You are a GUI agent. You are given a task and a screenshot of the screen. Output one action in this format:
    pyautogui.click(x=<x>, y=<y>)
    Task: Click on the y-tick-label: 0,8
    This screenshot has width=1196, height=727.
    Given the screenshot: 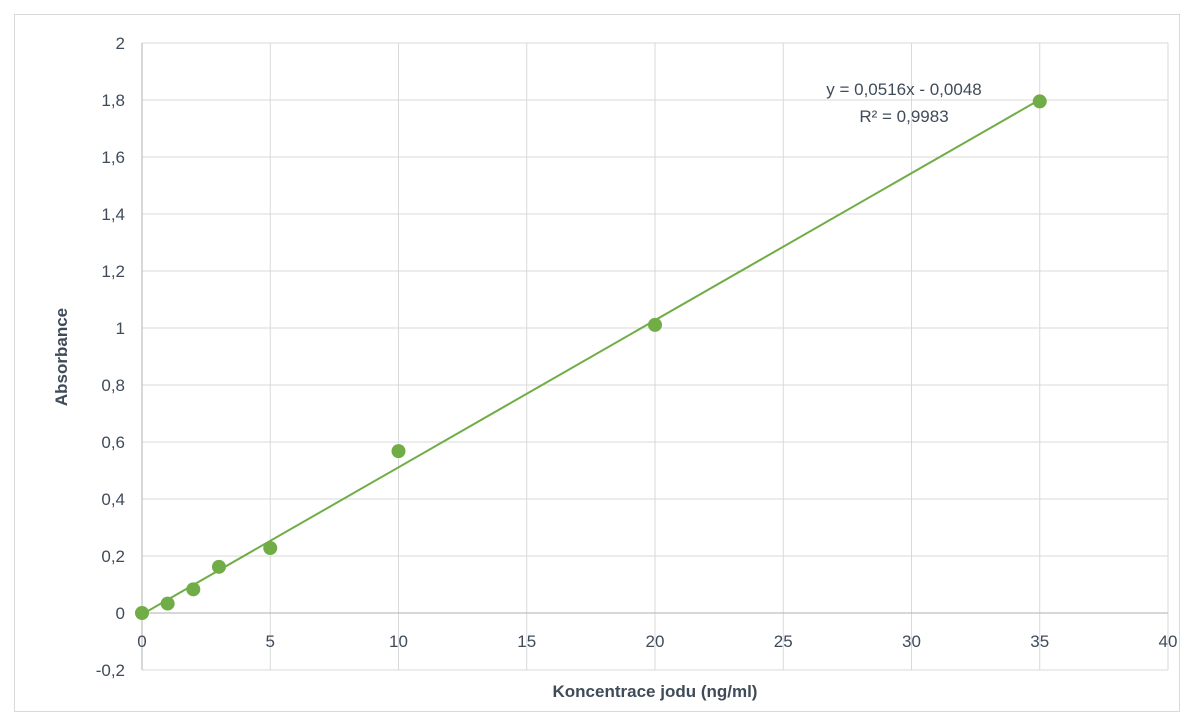 What is the action you would take?
    pyautogui.click(x=113, y=385)
    